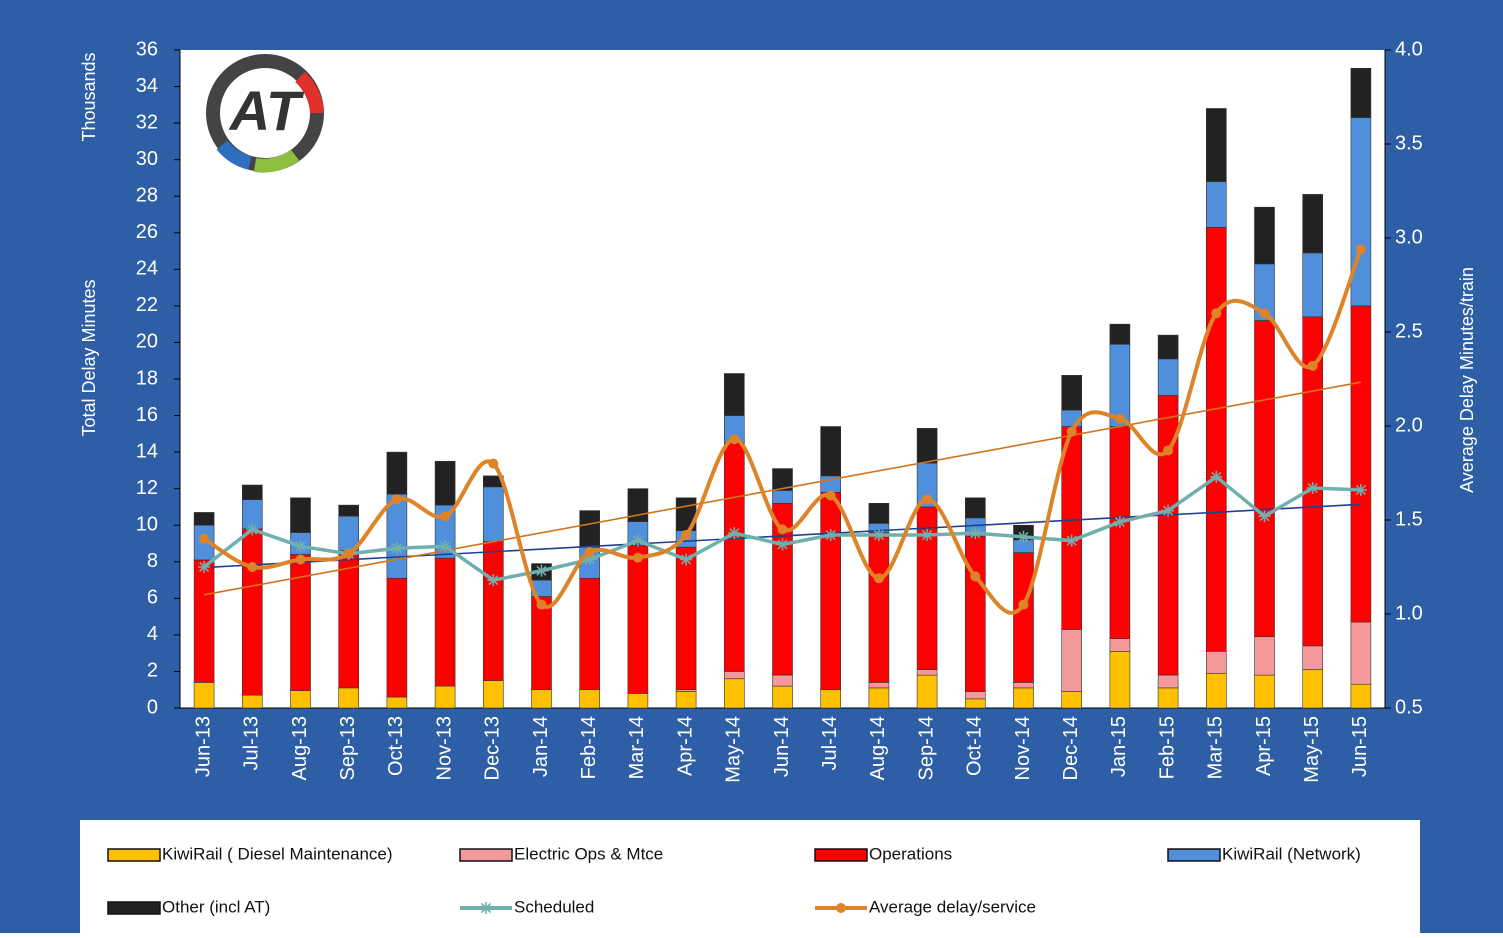 This screenshot has height=938, width=1503. I want to click on legend-label: Scheduled, so click(554, 906).